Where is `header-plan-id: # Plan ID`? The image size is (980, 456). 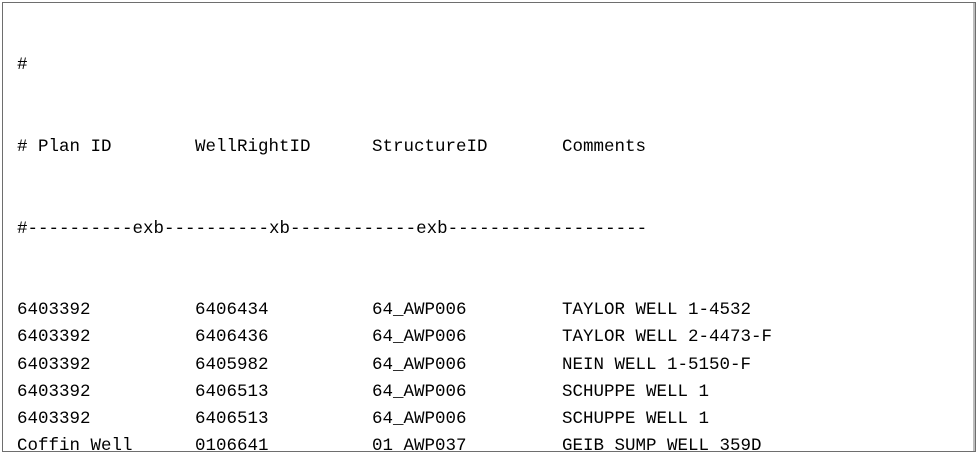 header-plan-id: # Plan ID is located at coordinates (64, 147).